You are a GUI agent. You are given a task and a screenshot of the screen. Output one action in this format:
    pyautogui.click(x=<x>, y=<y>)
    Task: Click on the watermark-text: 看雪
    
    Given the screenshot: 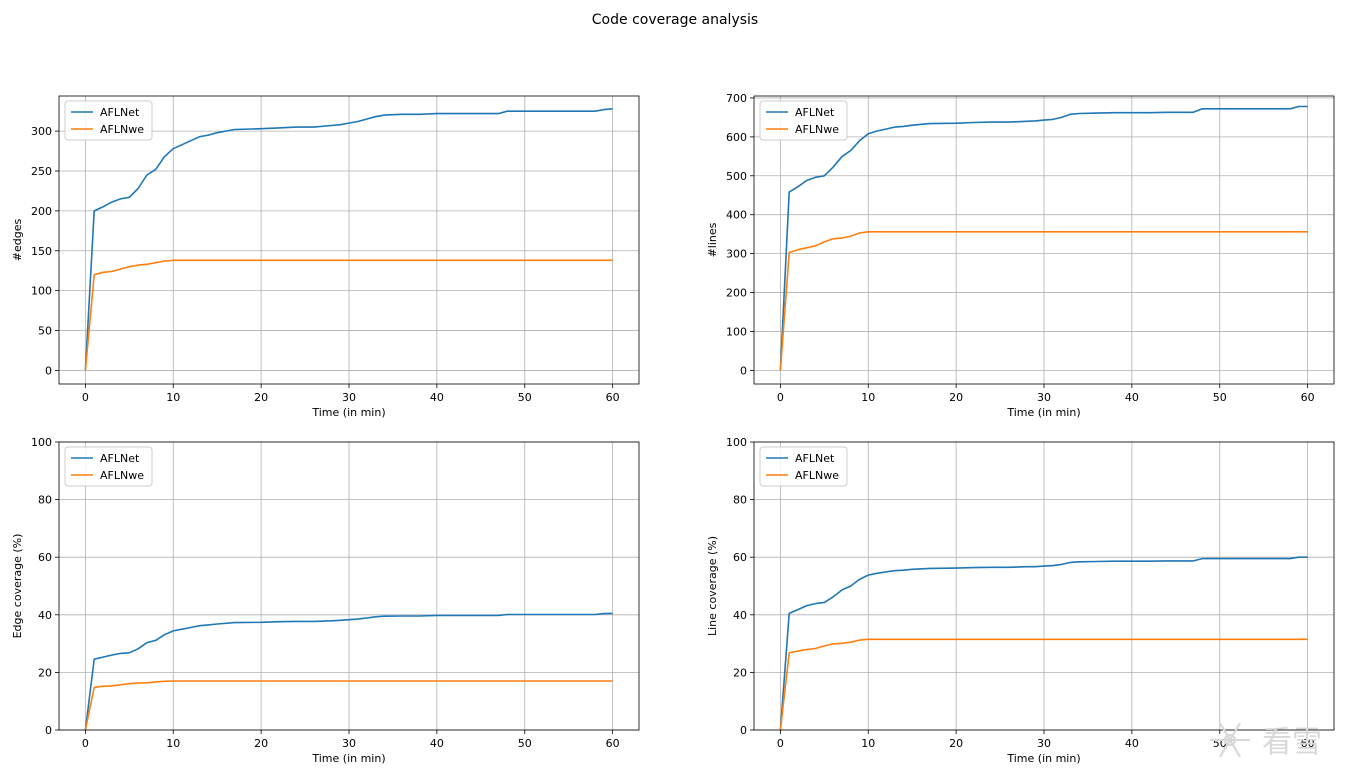 What is the action you would take?
    pyautogui.click(x=1292, y=742)
    